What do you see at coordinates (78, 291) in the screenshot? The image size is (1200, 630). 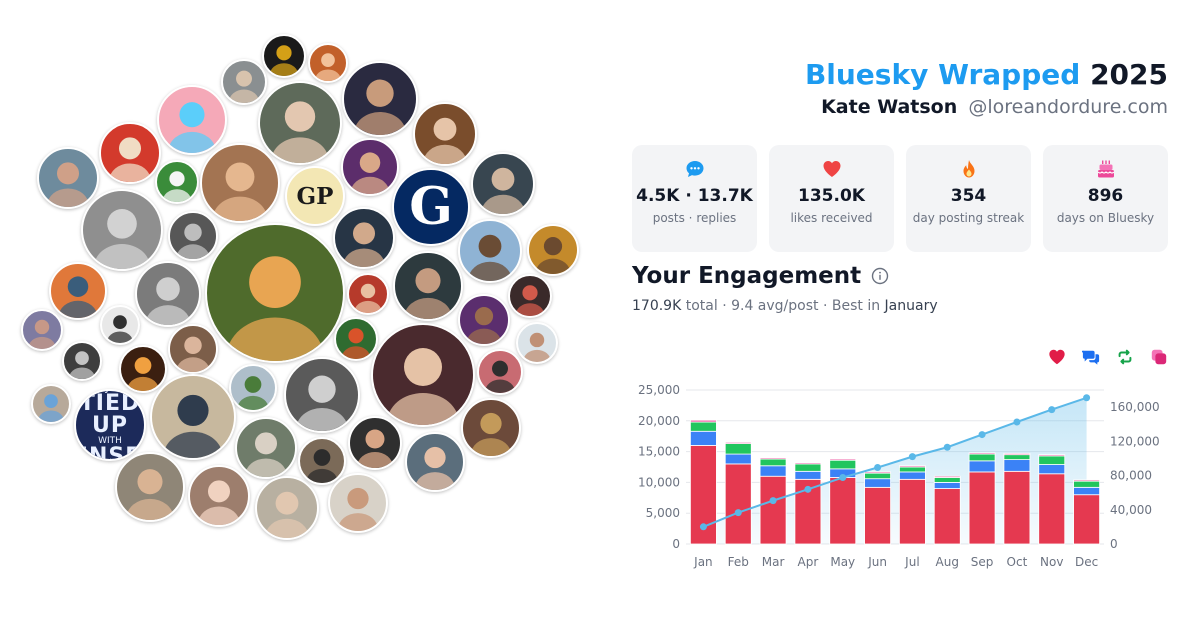 I see `avatar-woman-orange-coat` at bounding box center [78, 291].